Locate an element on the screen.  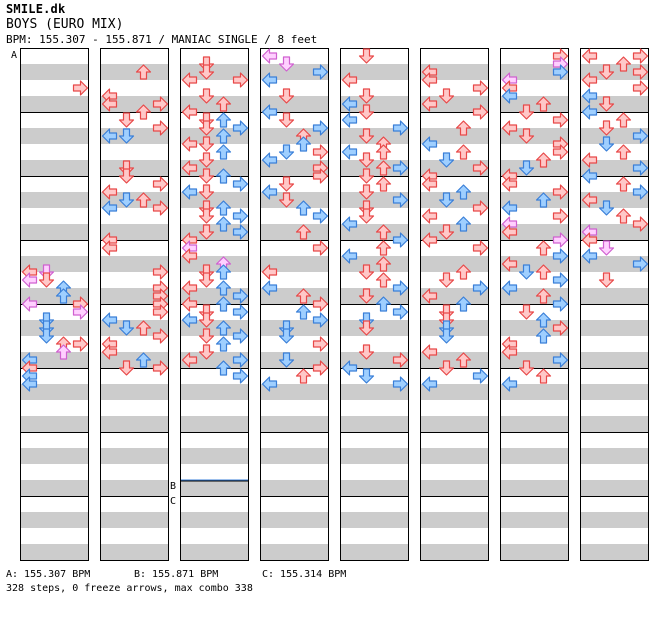
chart-column-frame is located at coordinates (534, 304).